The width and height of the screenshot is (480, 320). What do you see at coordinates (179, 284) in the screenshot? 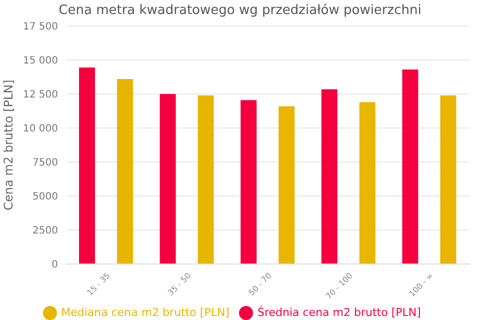
I see `x-tick-label: 35 - 50` at bounding box center [179, 284].